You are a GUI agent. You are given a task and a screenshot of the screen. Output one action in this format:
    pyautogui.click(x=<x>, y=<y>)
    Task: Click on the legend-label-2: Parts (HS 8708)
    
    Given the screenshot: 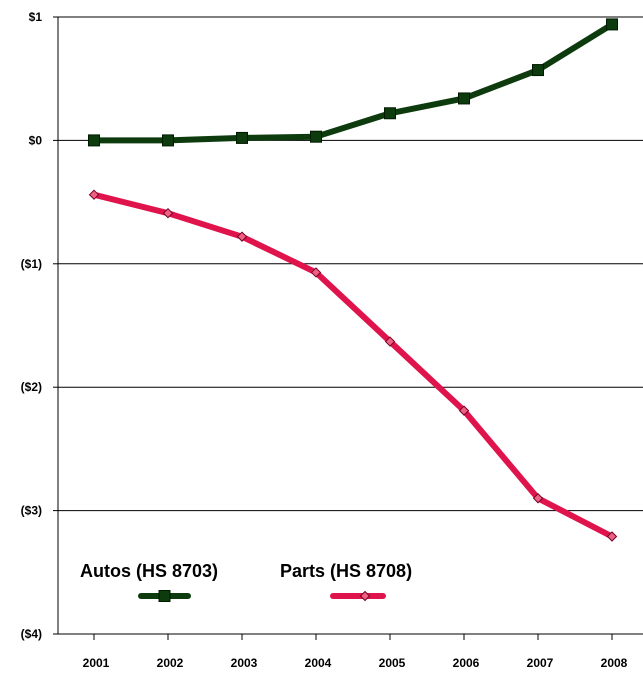 What is the action you would take?
    pyautogui.click(x=346, y=571)
    